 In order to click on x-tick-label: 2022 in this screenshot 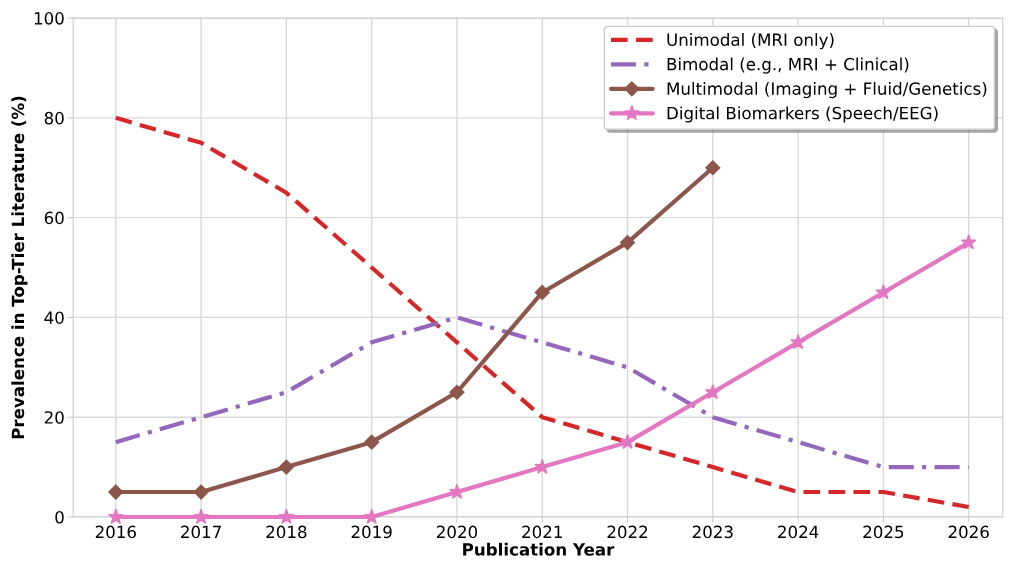, I will do `click(627, 532)`.